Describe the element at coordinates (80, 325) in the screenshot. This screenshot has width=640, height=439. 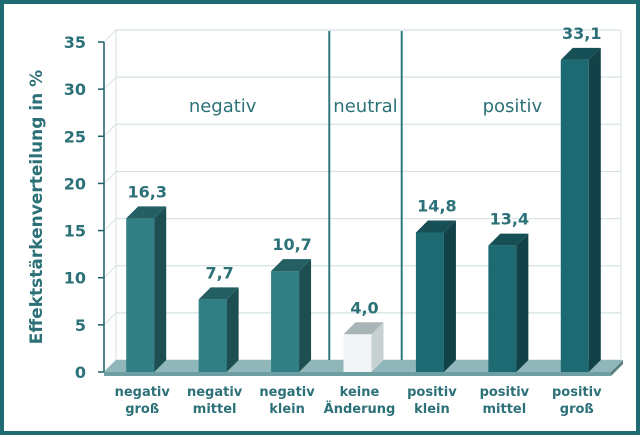
I see `y-tick-label: 5` at that location.